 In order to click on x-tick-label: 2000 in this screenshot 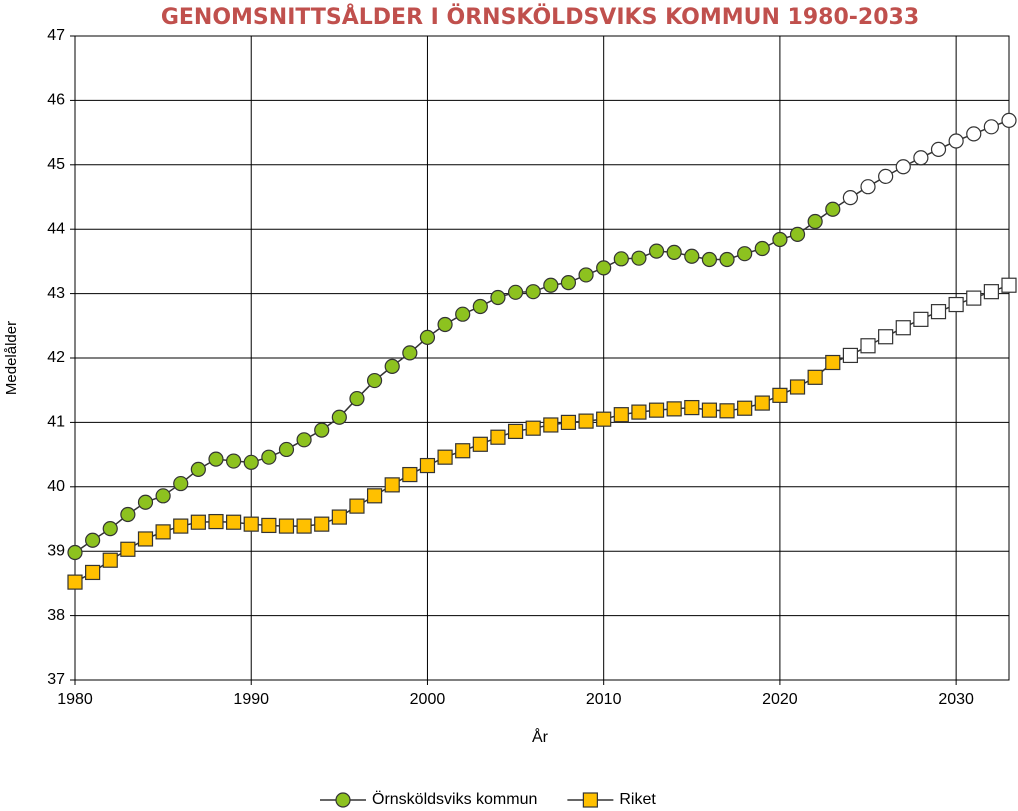, I will do `click(428, 699)`.